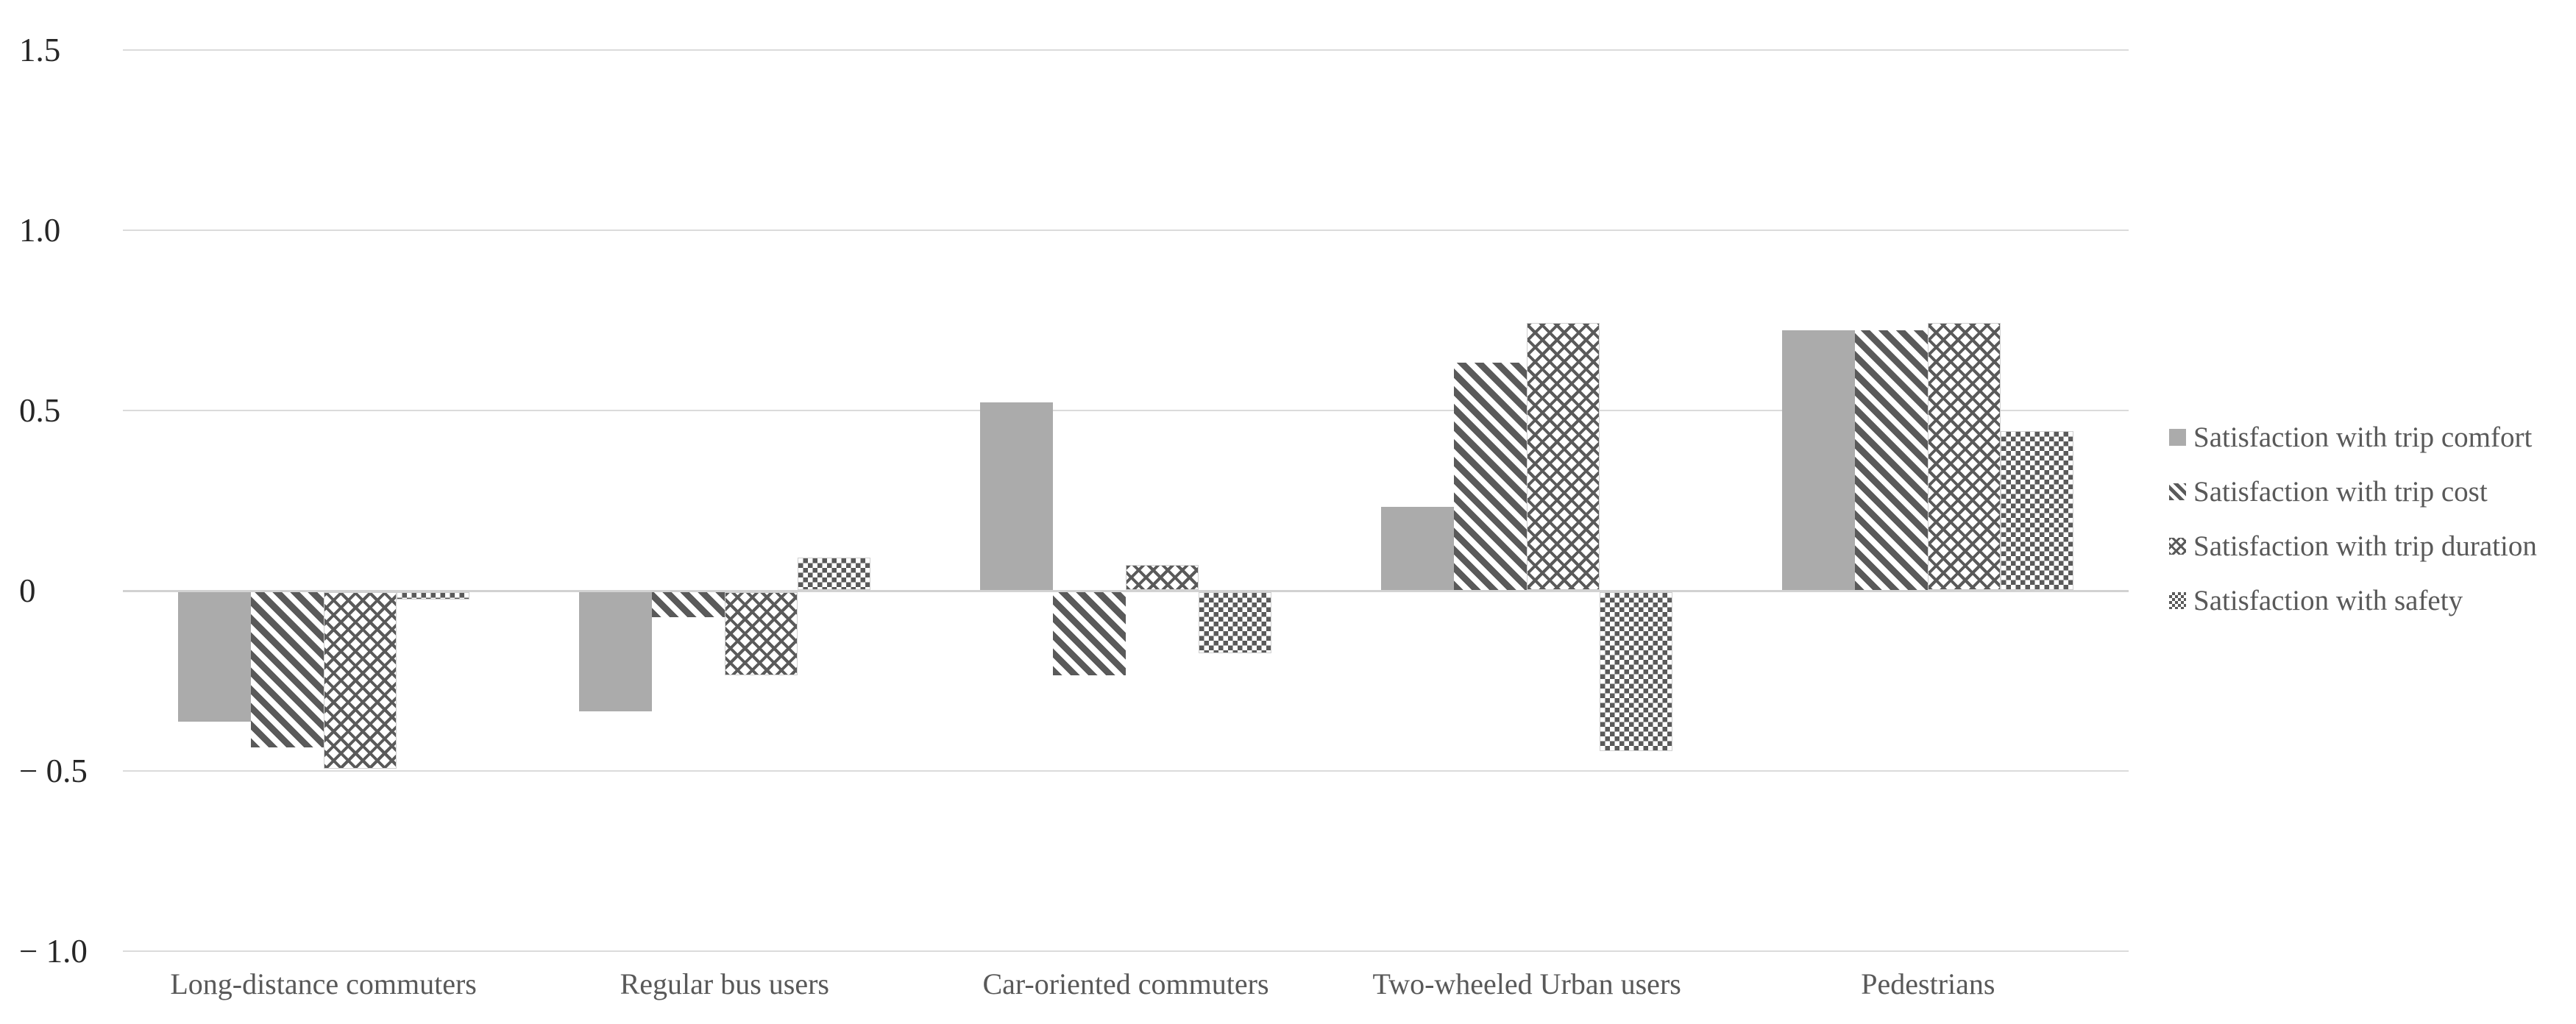  Describe the element at coordinates (2328, 600) in the screenshot. I see `legend-label: Satisfaction with safety` at that location.